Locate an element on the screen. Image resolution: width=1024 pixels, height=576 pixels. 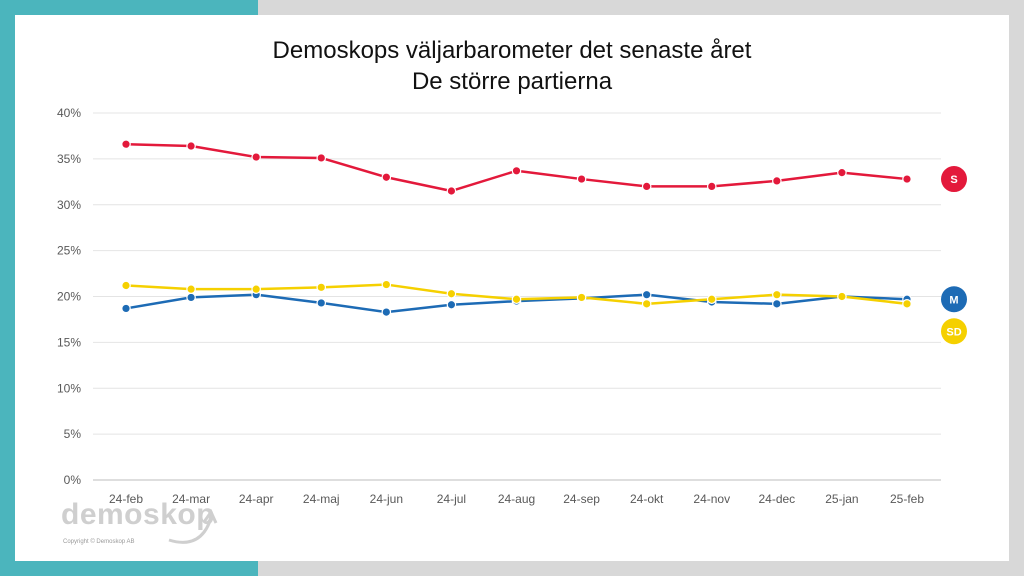
x-tick-label: 24-sep is located at coordinates (581, 499).